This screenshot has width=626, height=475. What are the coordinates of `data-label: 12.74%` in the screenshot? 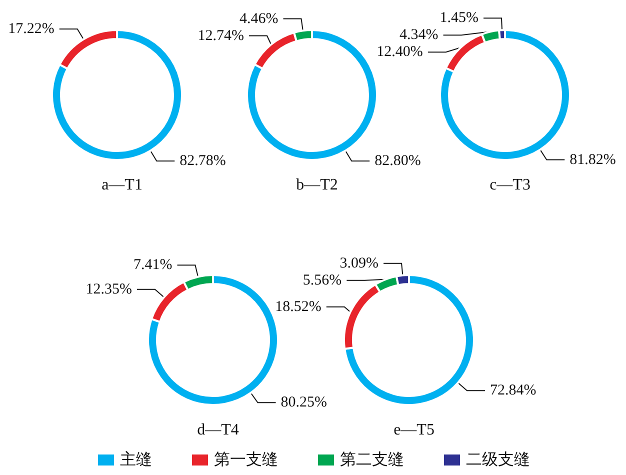 It's located at (221, 36).